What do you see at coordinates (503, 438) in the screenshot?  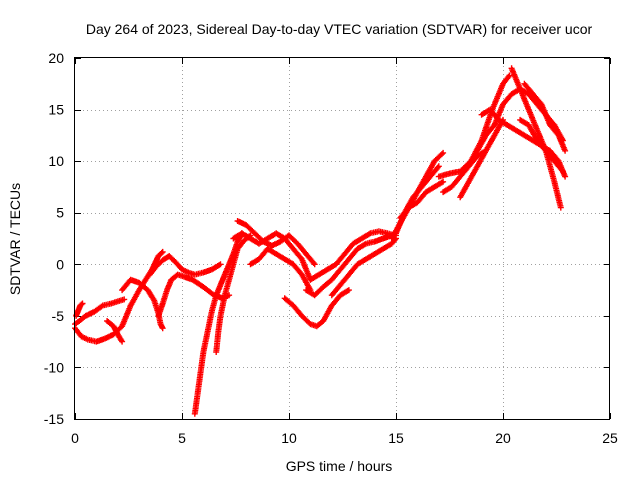 I see `x-tick-label: 20` at bounding box center [503, 438].